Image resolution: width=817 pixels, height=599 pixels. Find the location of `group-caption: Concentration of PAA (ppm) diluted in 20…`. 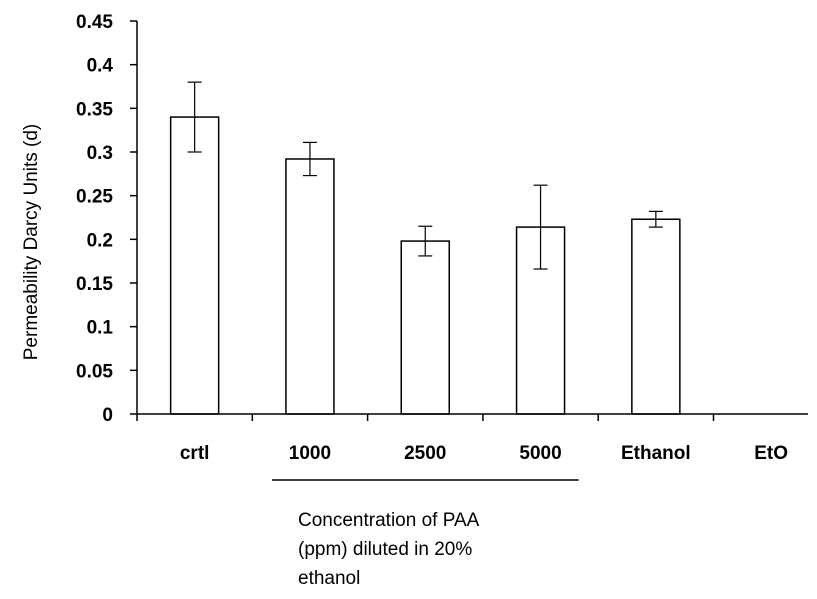

group-caption: Concentration of PAA (ppm) diluted in 20… is located at coordinates (448, 549).